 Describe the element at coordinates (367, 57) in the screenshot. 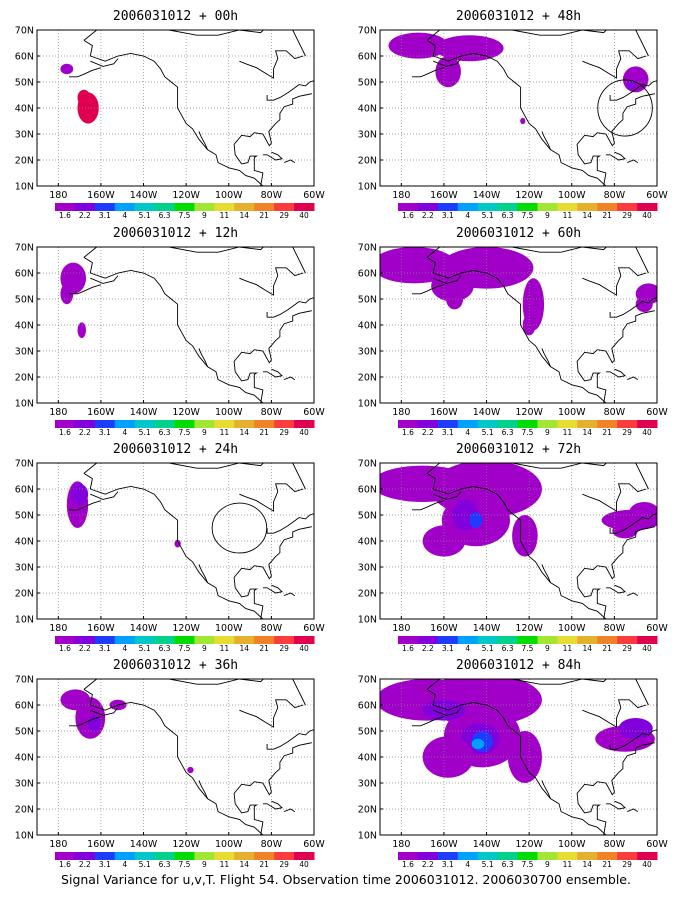

I see `lat-tick-label: 60N` at that location.